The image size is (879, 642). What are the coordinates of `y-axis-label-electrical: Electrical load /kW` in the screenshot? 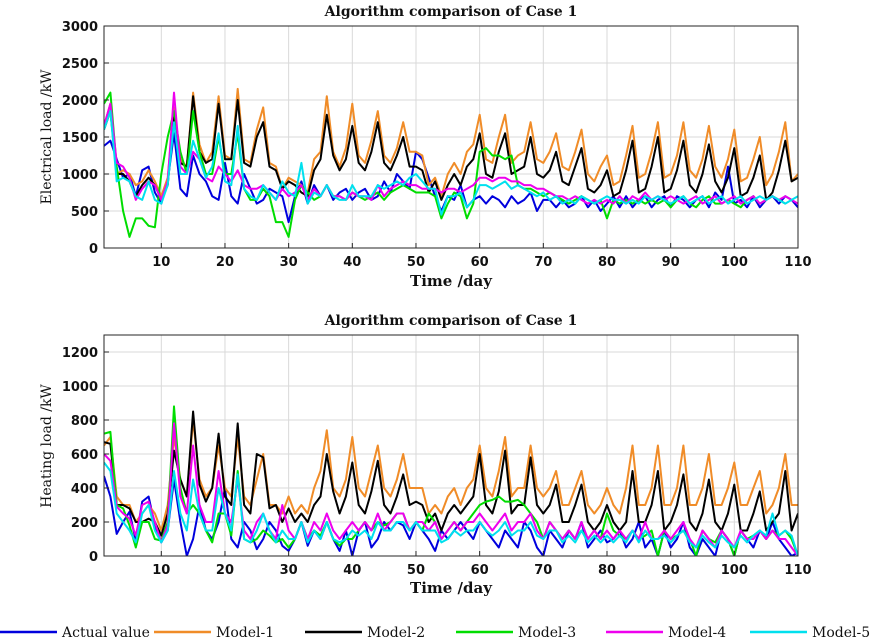 It's located at (47, 137).